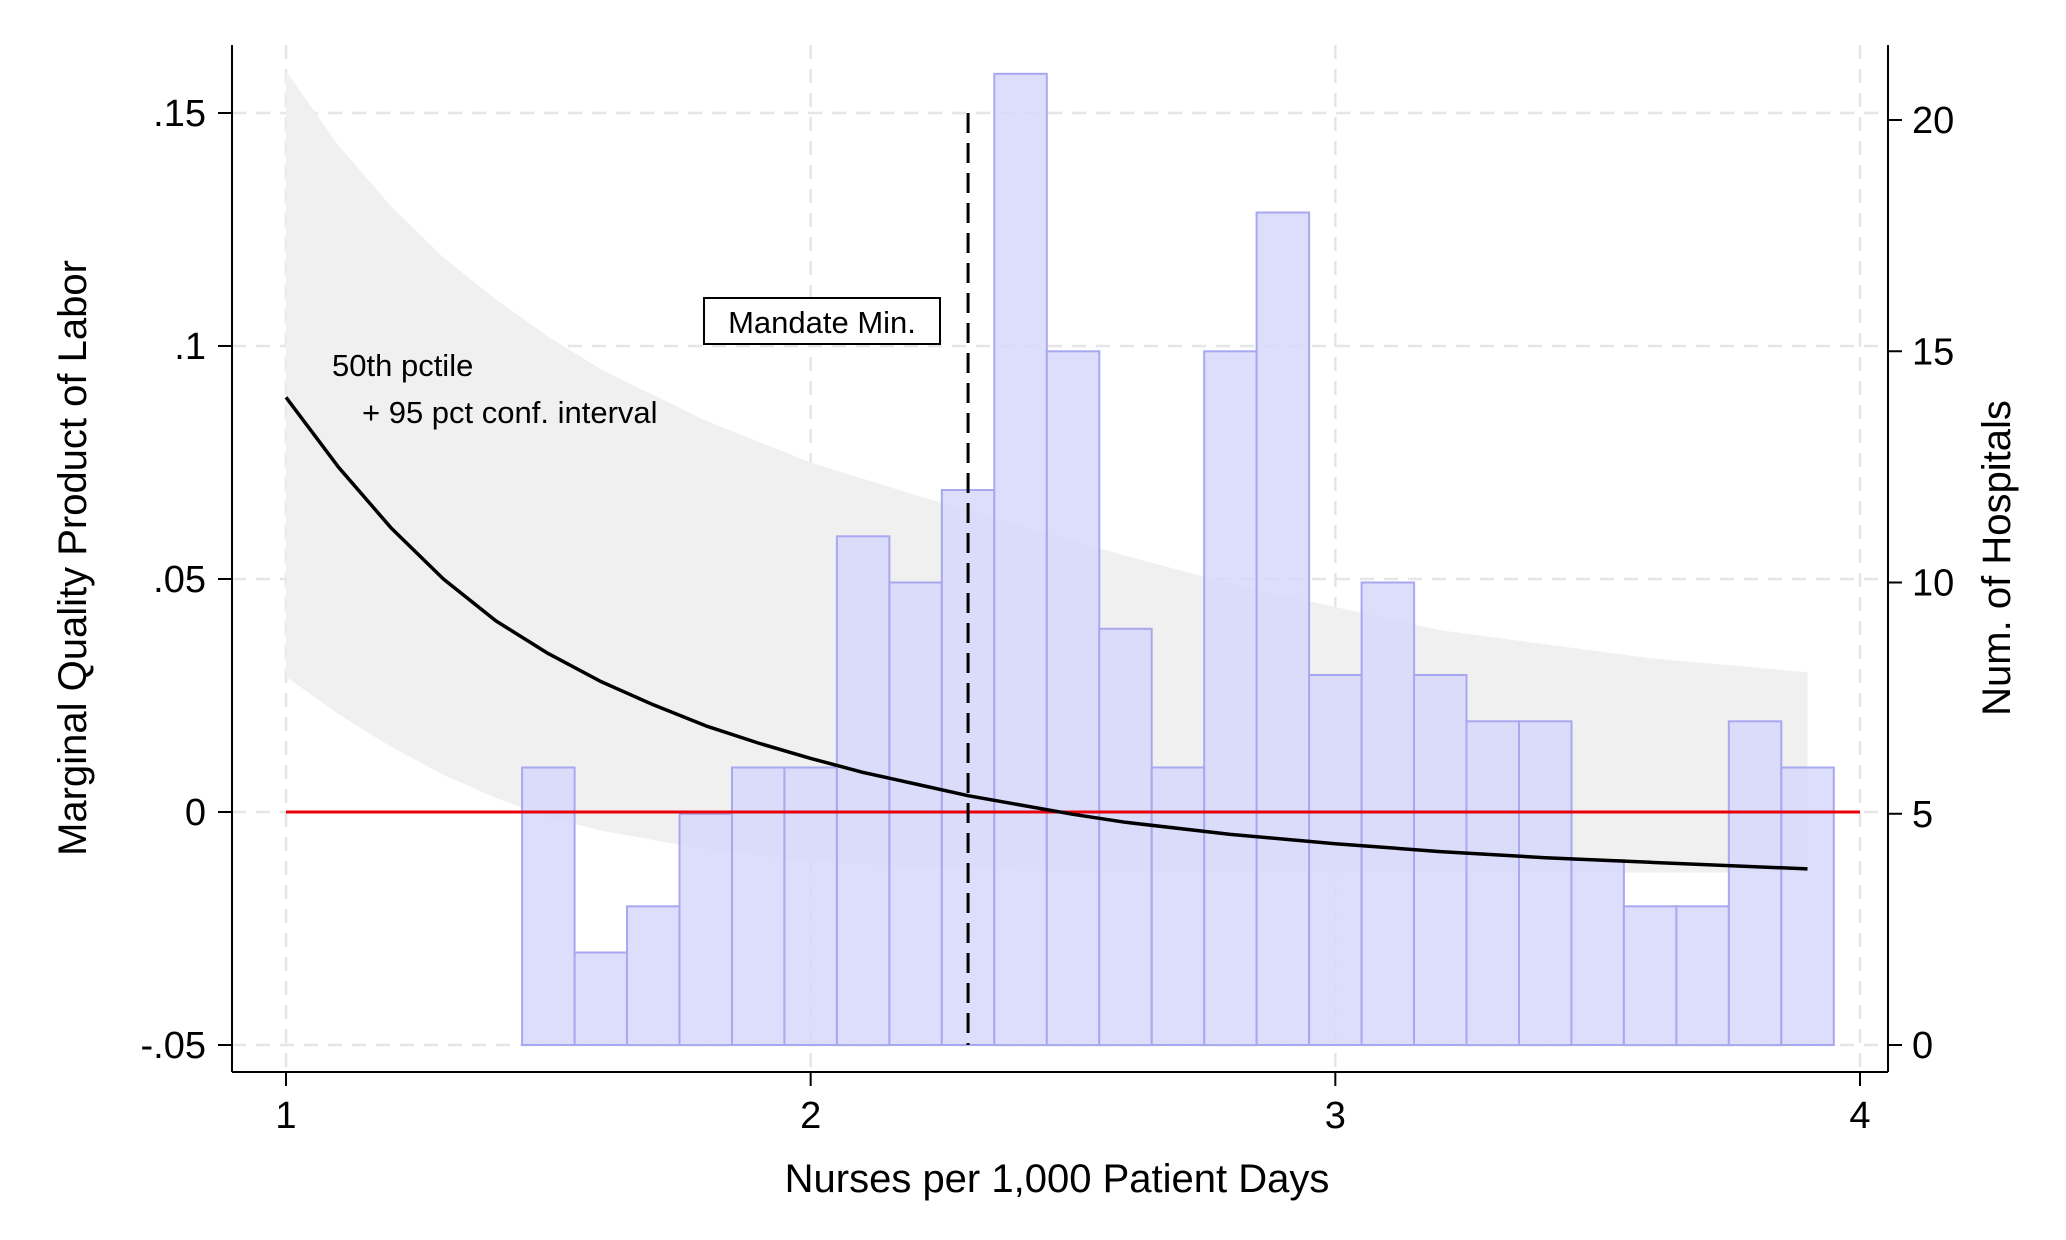 This screenshot has height=1240, width=2066. I want to click on y-right-tick-label: 15, so click(1933, 352).